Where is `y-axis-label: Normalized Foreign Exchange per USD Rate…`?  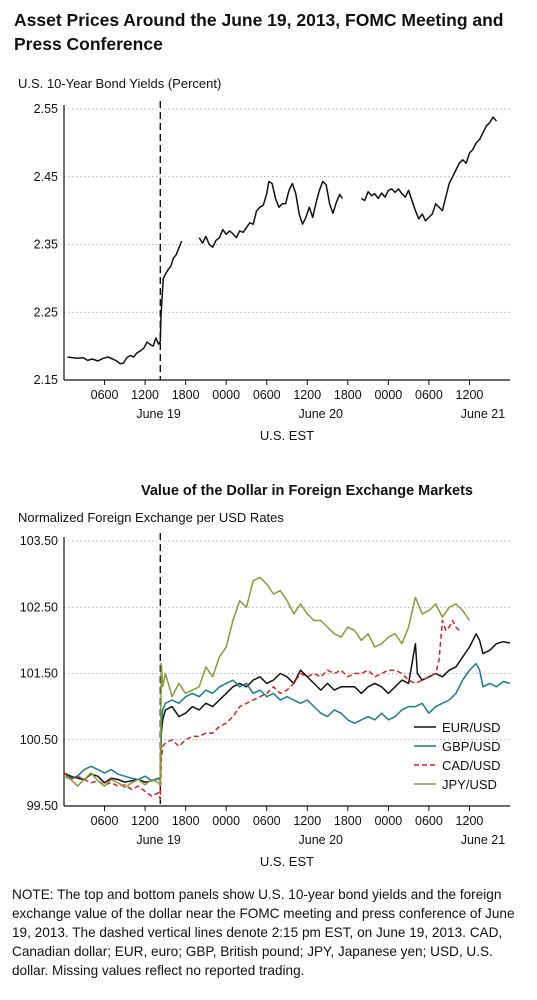
y-axis-label: Normalized Foreign Exchange per USD Rate… is located at coordinates (151, 517).